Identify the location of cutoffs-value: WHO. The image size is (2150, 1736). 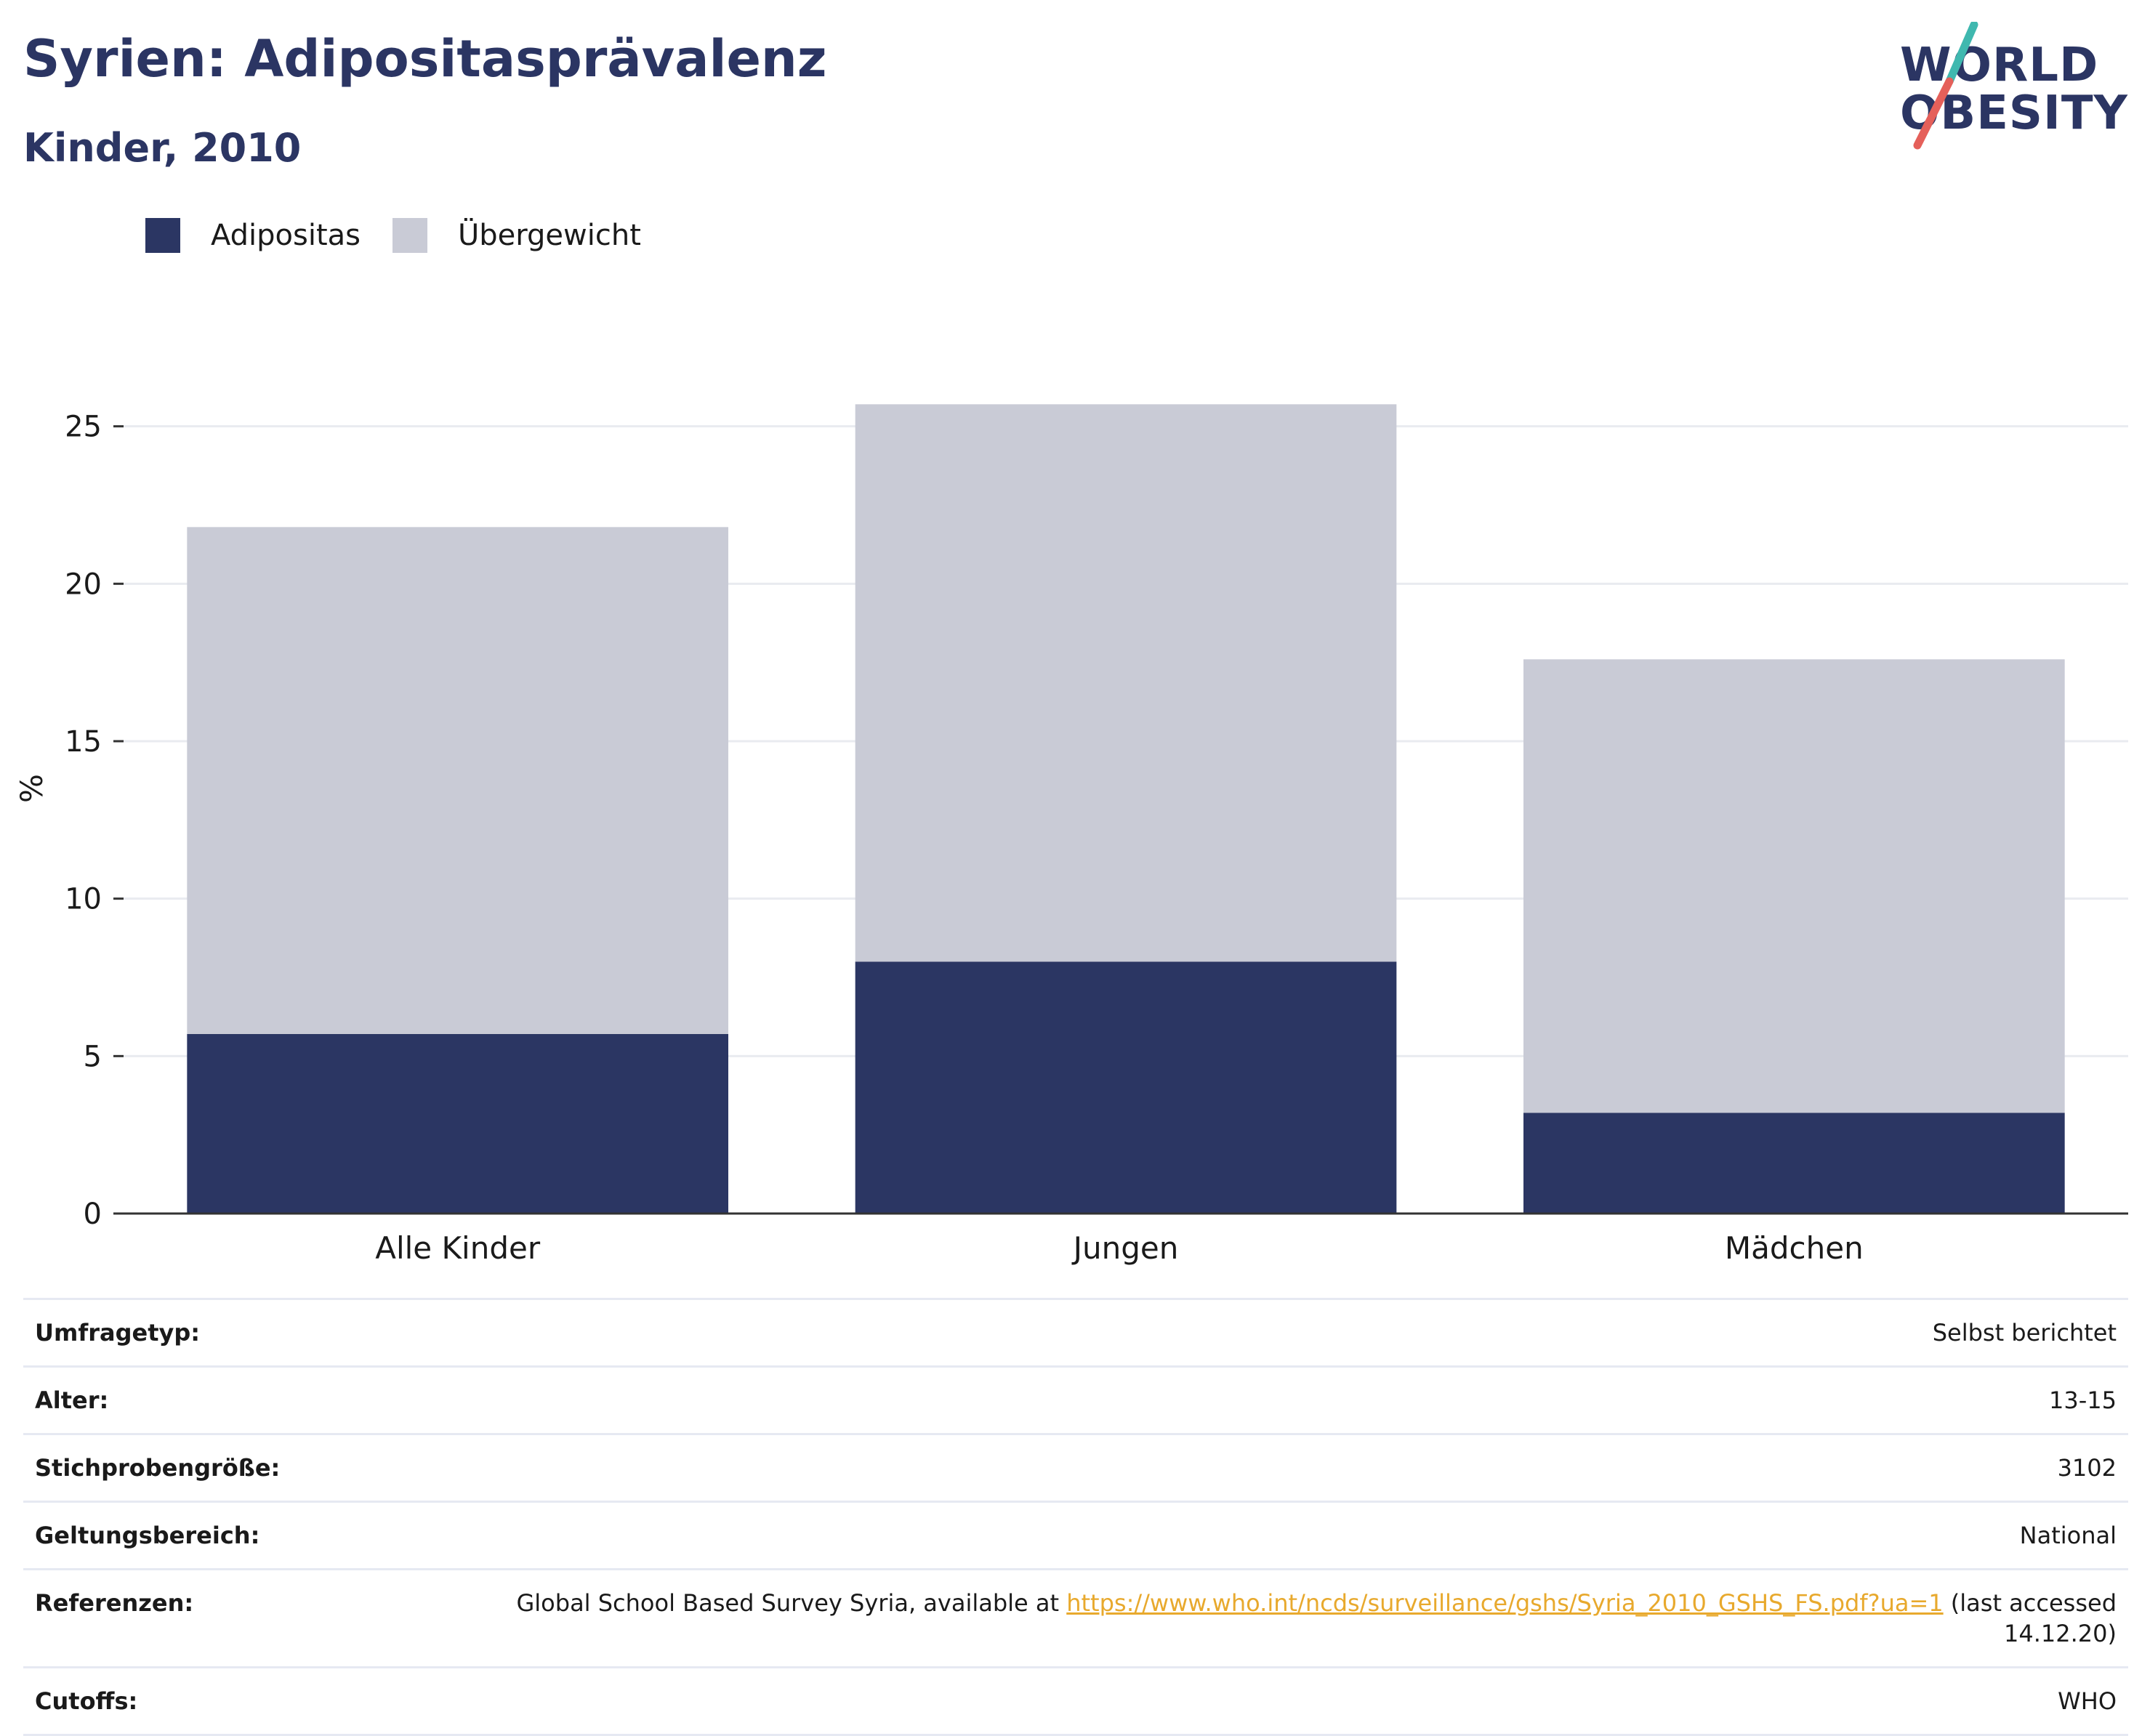
(1305, 1701).